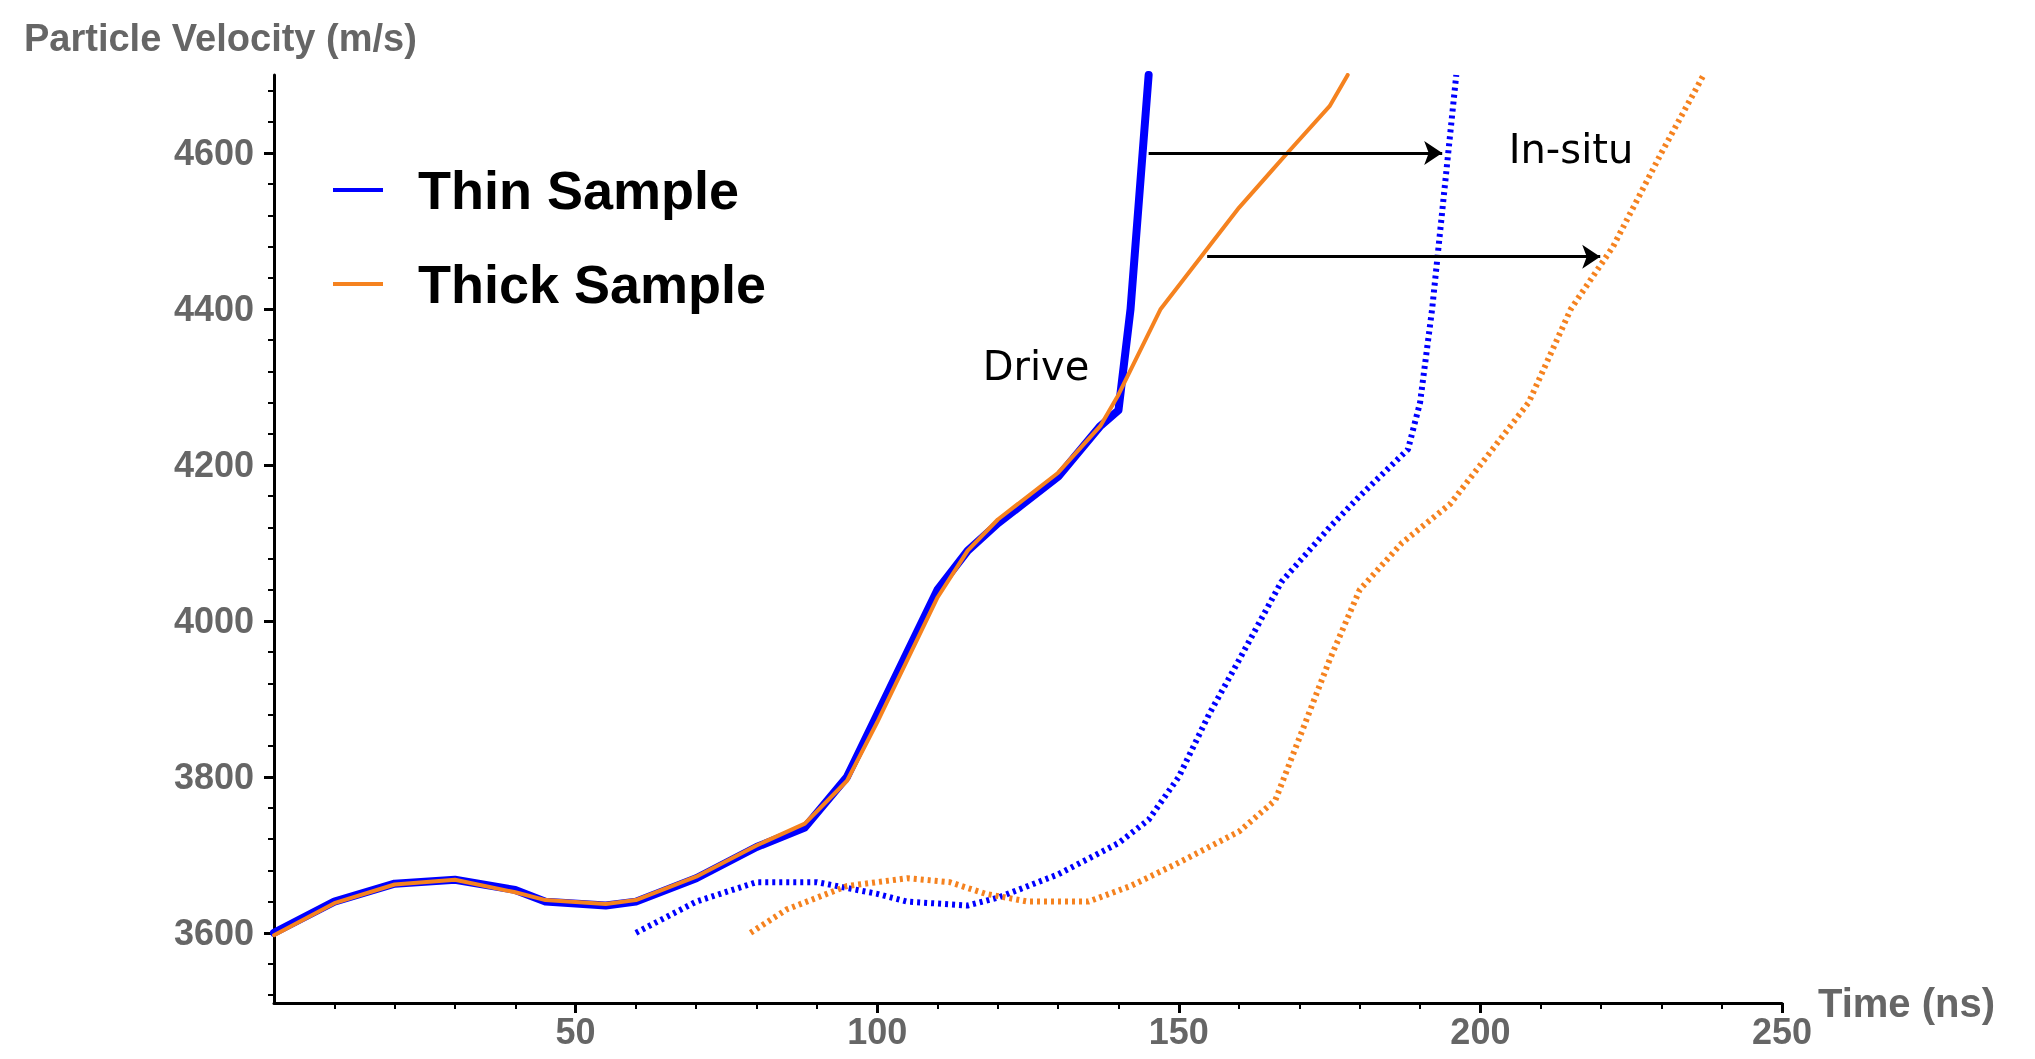 Image resolution: width=2035 pixels, height=1059 pixels. What do you see at coordinates (213, 465) in the screenshot?
I see `y-tick-label: 4200` at bounding box center [213, 465].